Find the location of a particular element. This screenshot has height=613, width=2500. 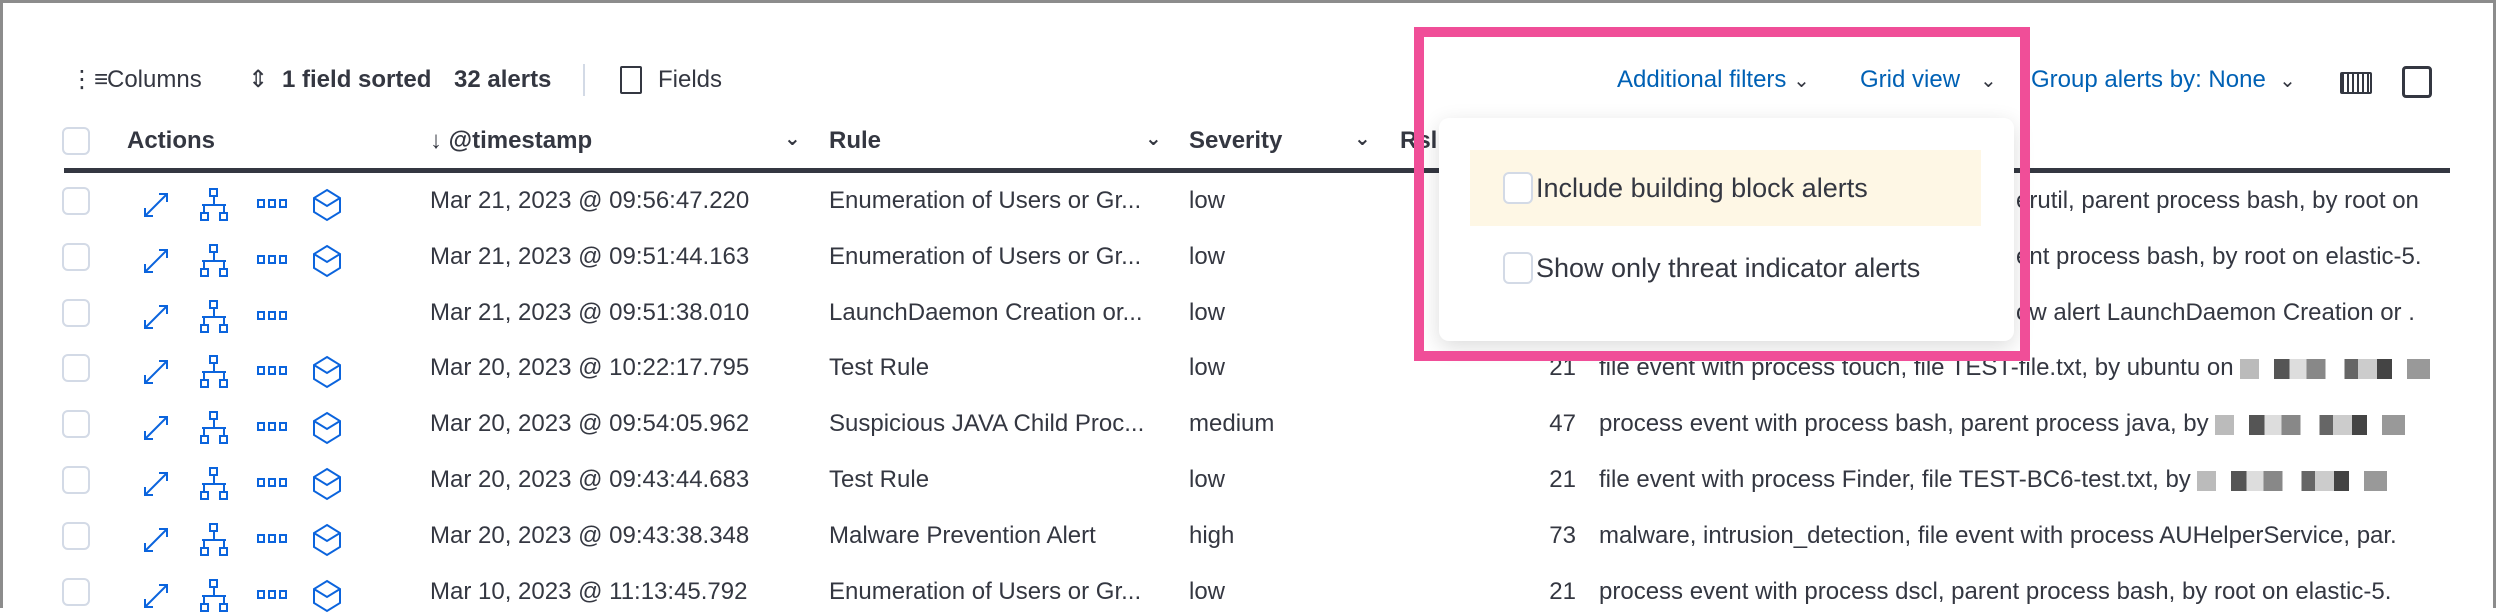

grid-view-button: Grid view ⌄ is located at coordinates (1928, 80).